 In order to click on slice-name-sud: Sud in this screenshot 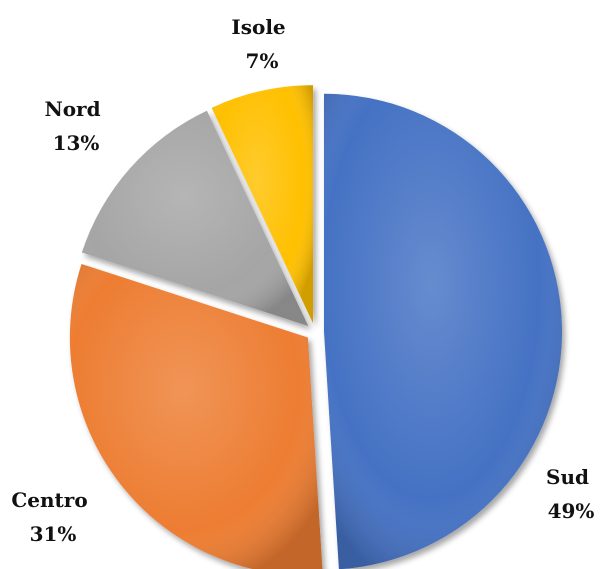, I will do `click(567, 477)`.